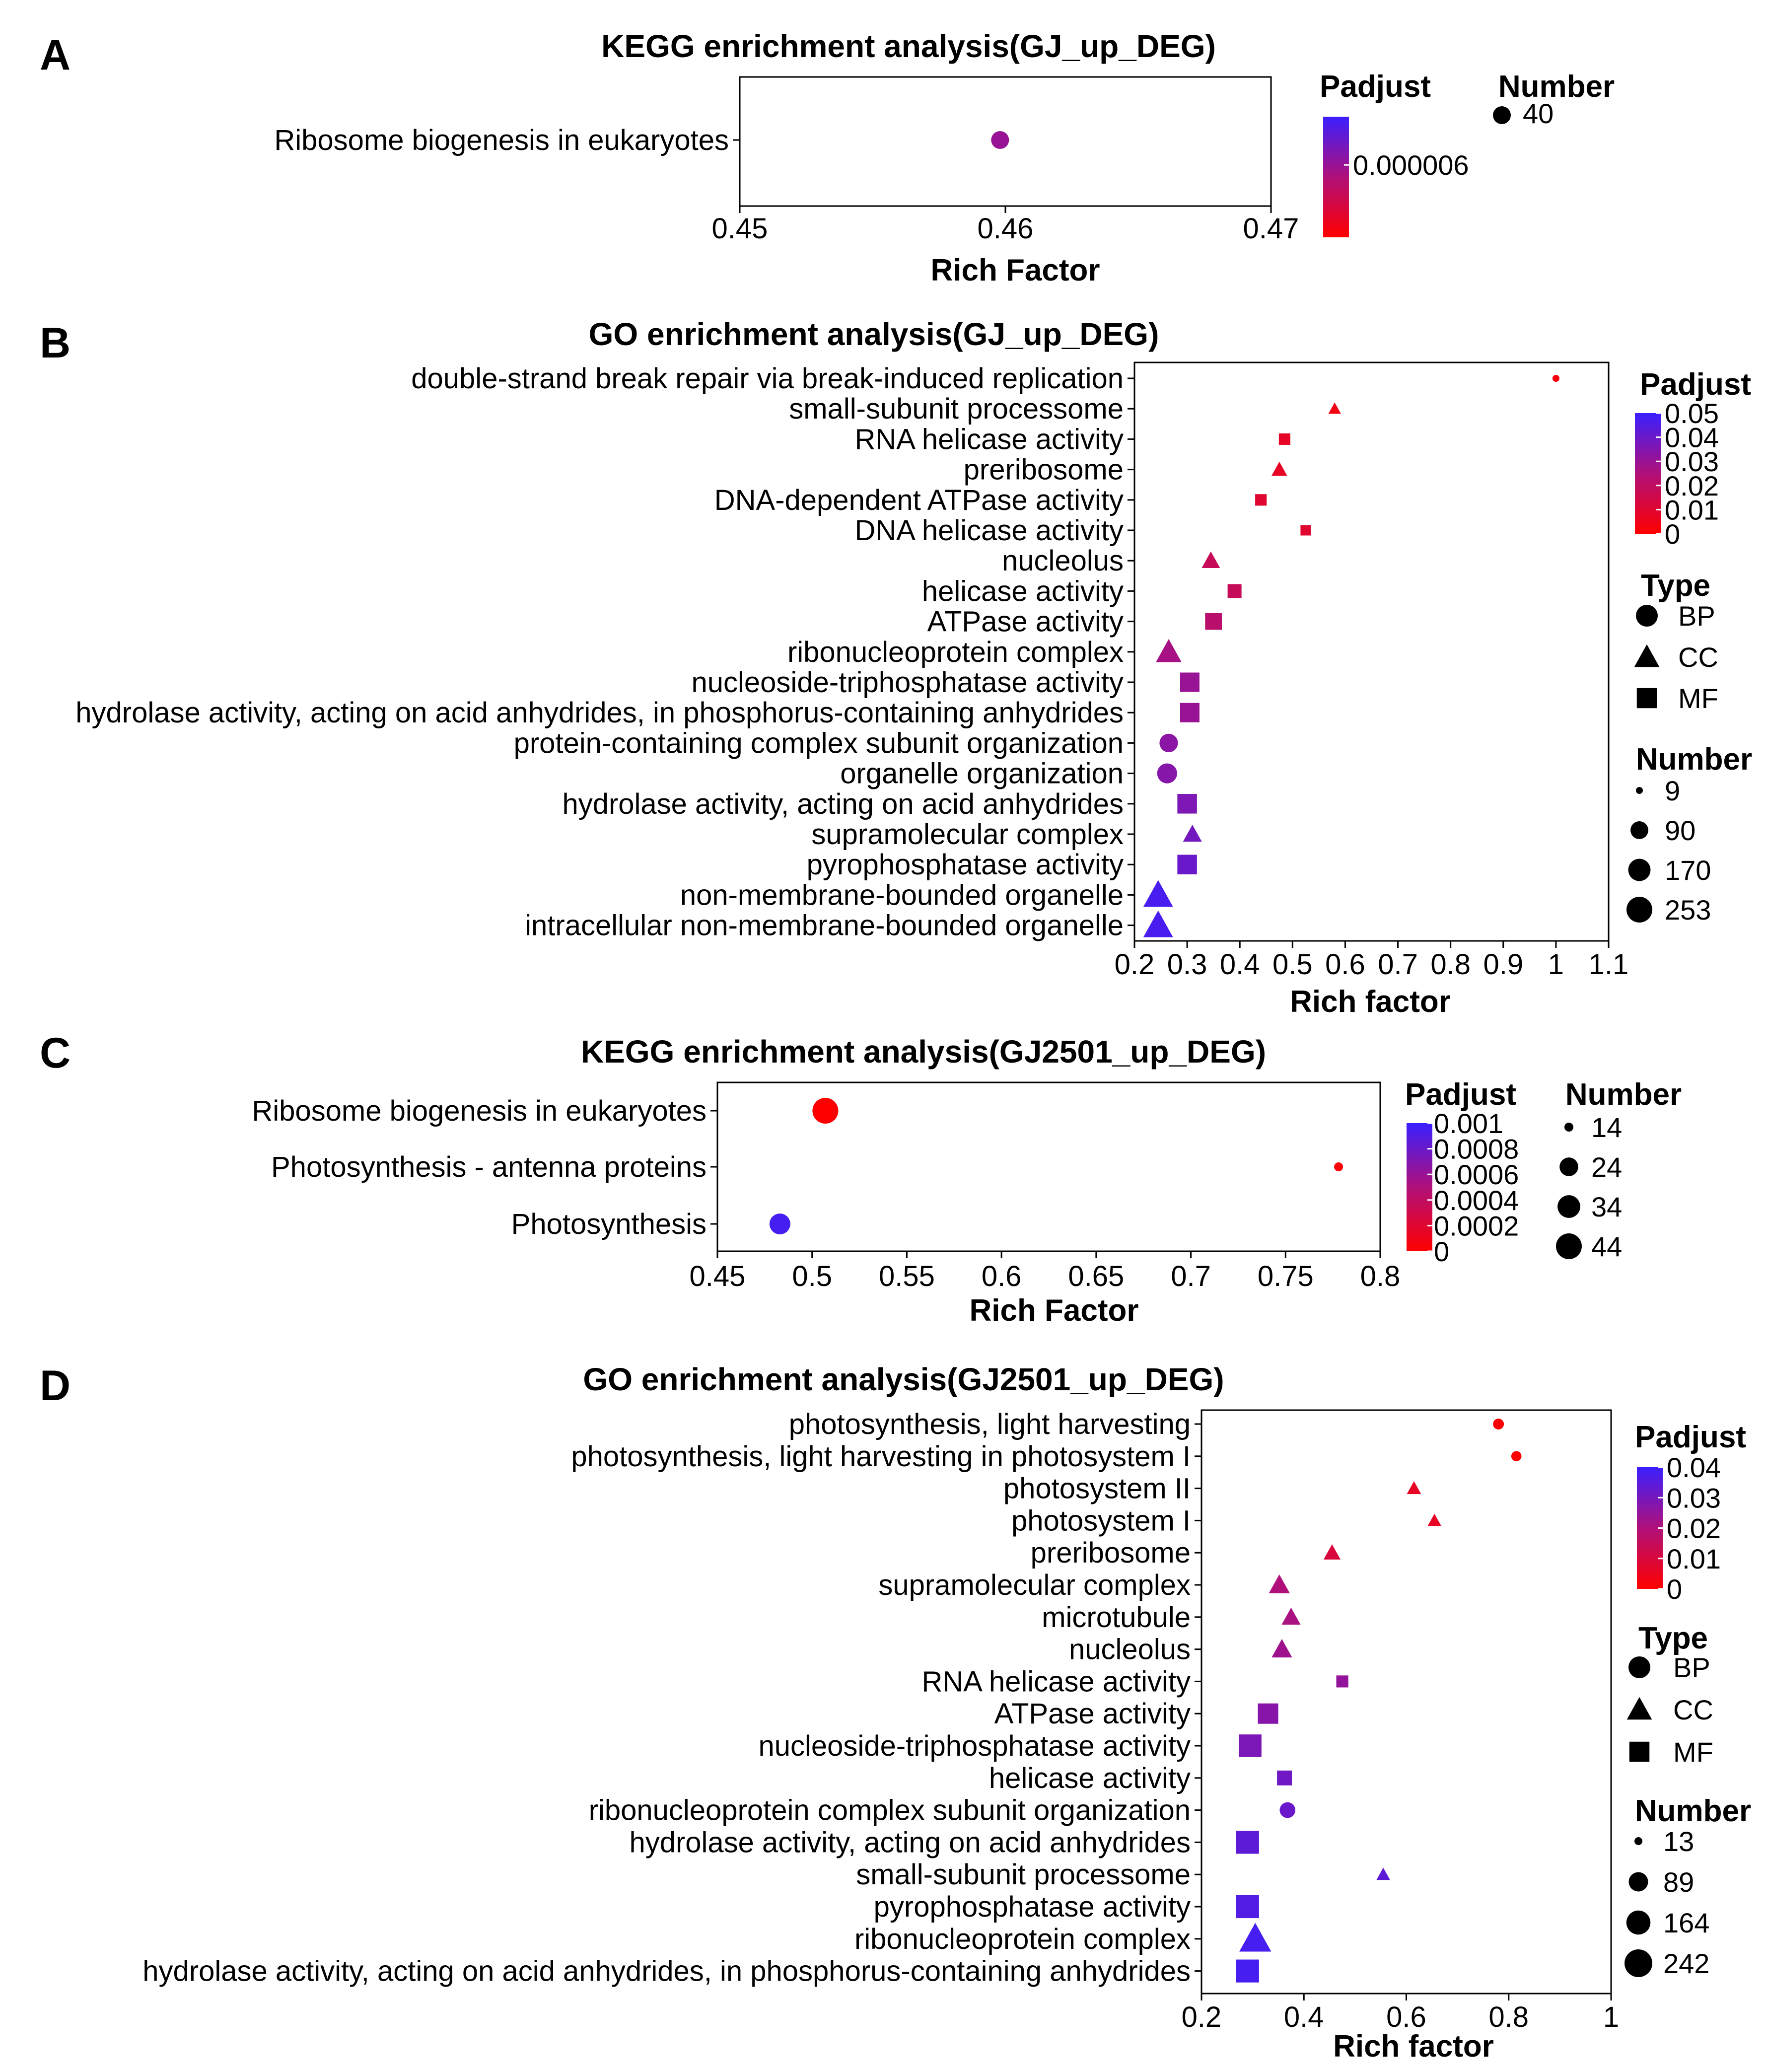  I want to click on category-label: ATPase activity, so click(1092, 1714).